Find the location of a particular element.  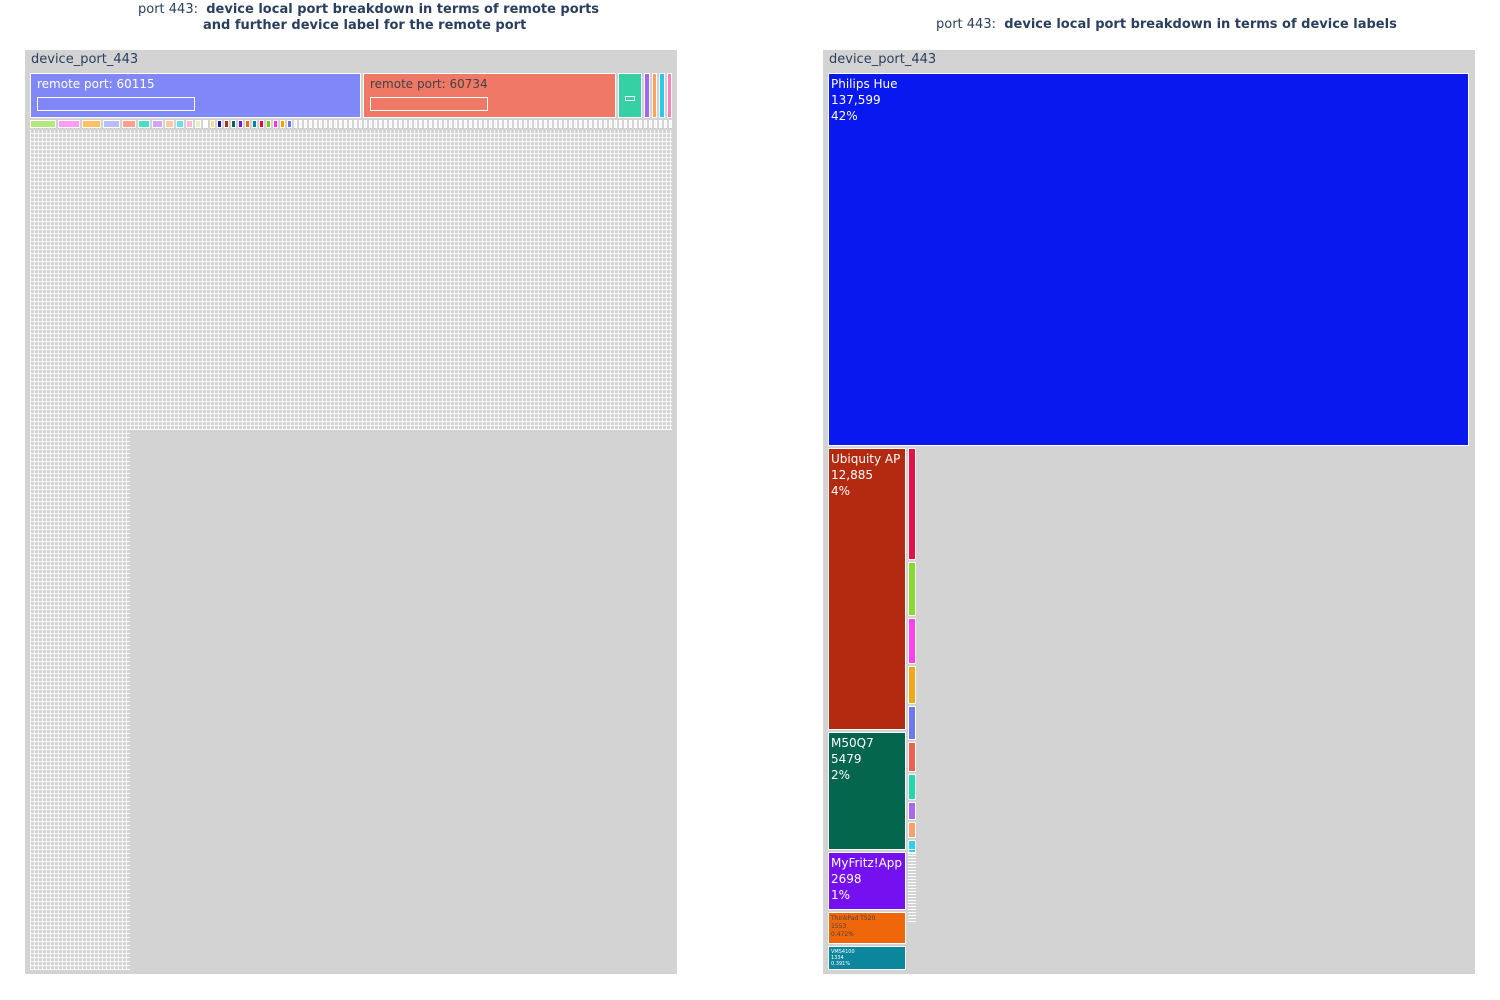

tile-remote-port-60734: remote port: 60734 is located at coordinates (489, 95).